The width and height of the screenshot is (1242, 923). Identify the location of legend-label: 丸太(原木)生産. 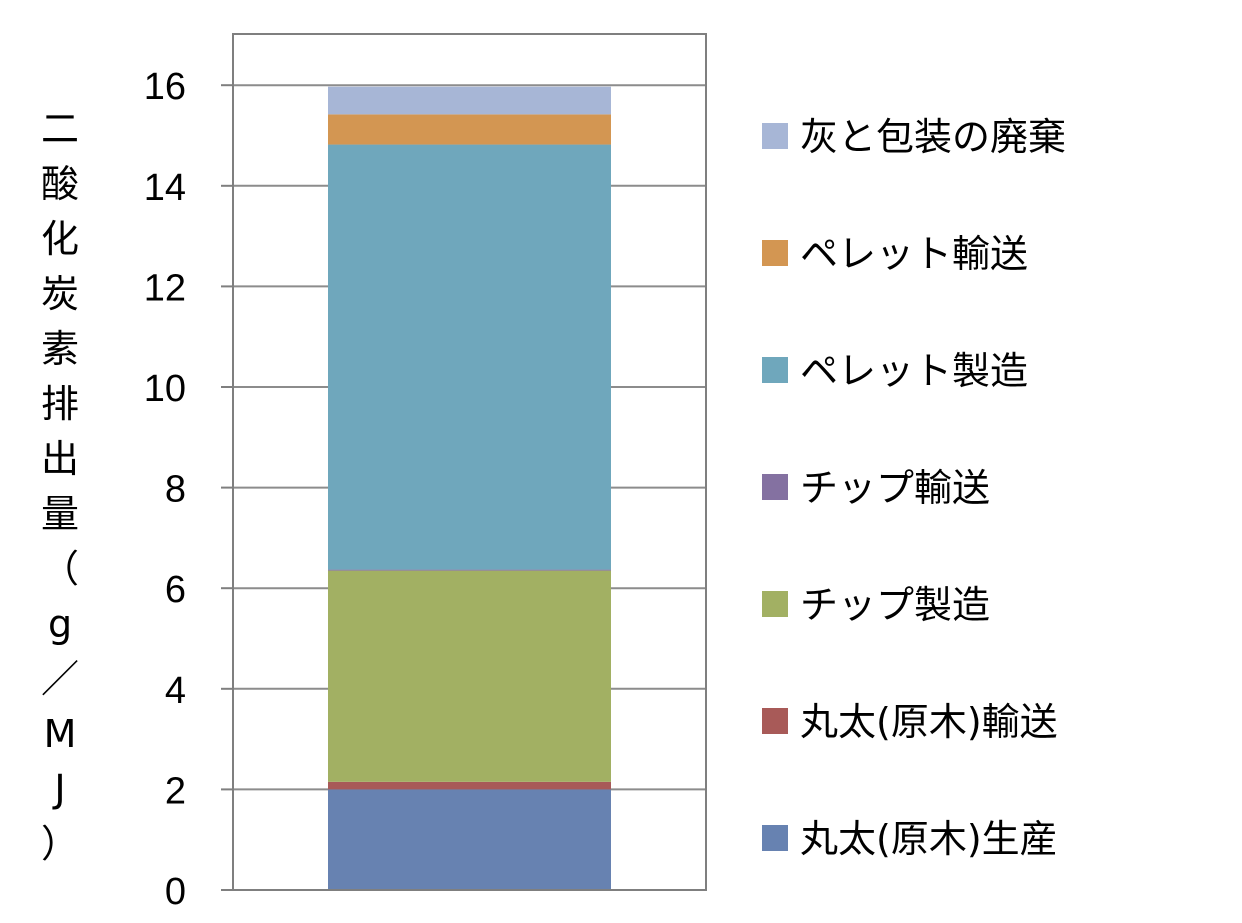
(929, 839).